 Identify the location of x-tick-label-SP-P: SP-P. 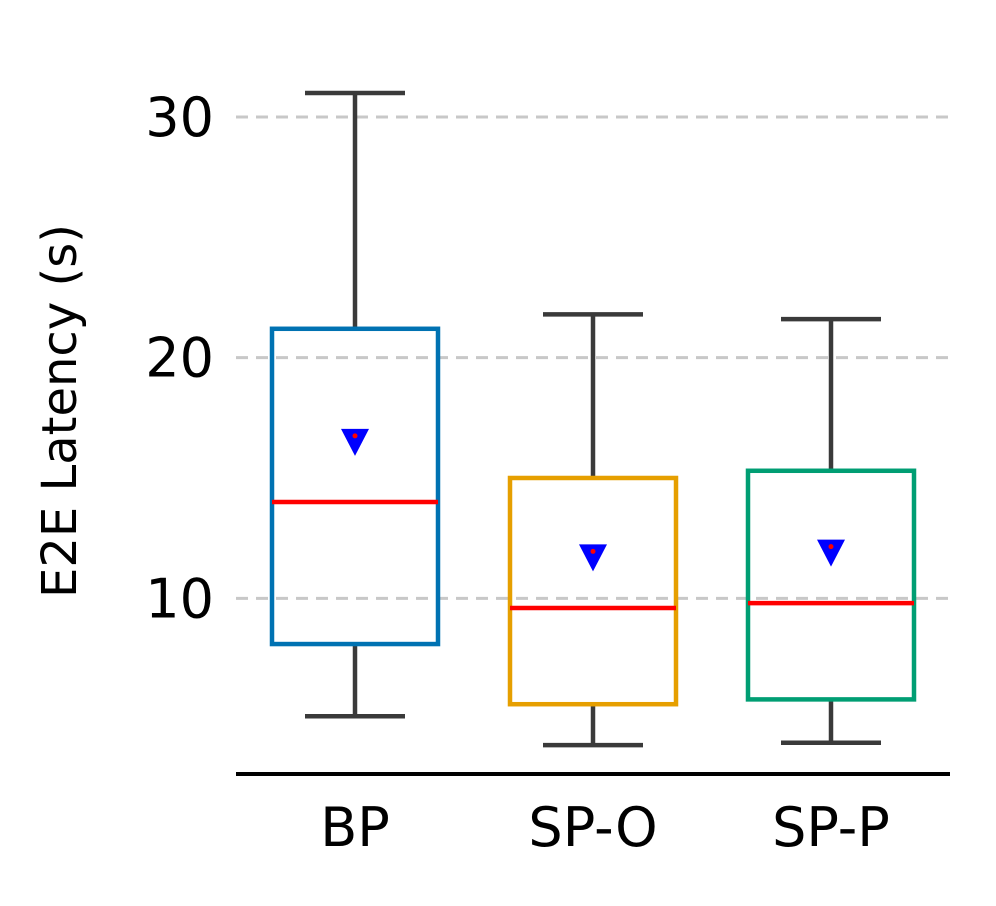
(831, 827).